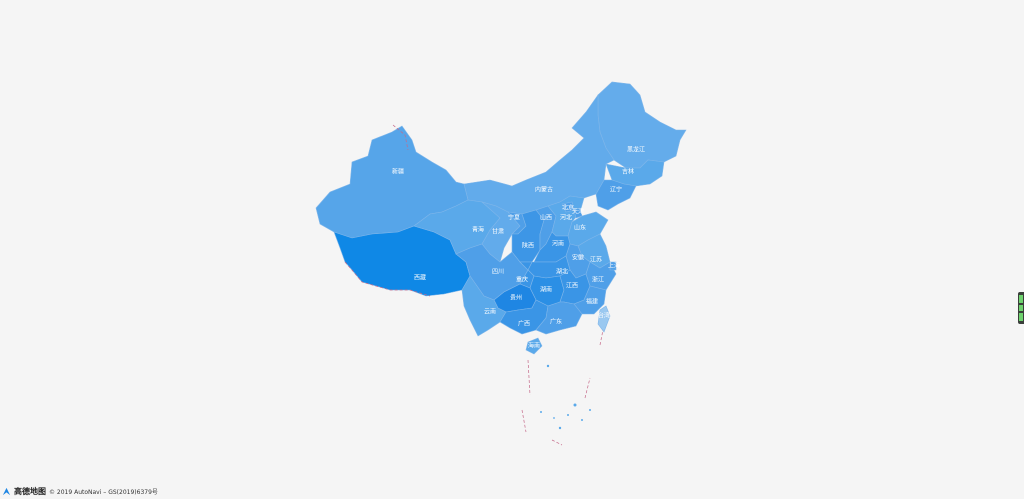  Describe the element at coordinates (387, 279) in the screenshot. I see `border-line-south` at that location.